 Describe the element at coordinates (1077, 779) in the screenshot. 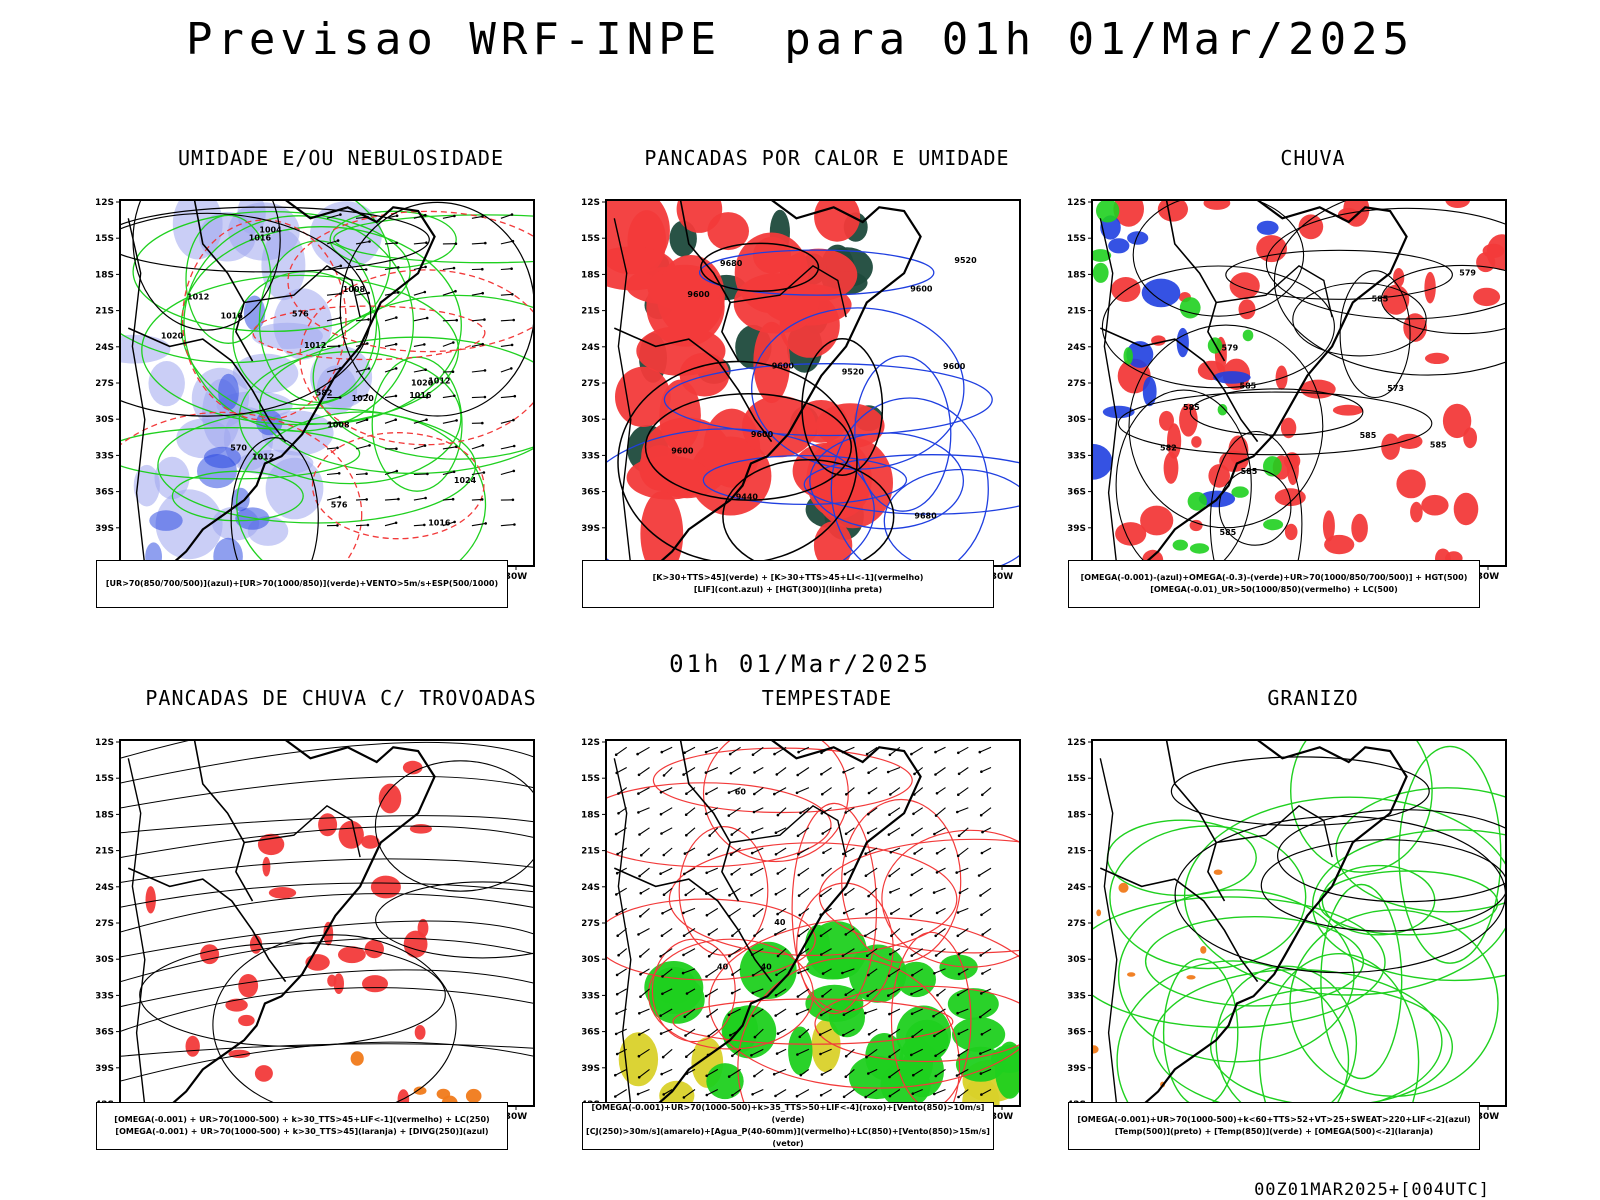

I see `lat-label: 15S` at that location.